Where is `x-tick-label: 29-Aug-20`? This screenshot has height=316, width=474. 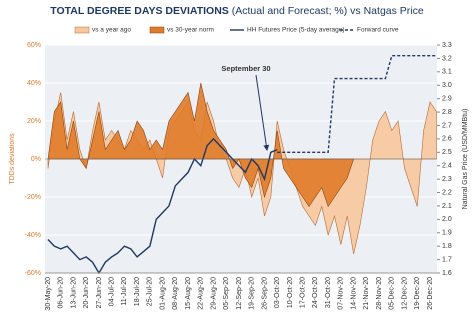
x-tick-label: 29-Aug-20 is located at coordinates (213, 293).